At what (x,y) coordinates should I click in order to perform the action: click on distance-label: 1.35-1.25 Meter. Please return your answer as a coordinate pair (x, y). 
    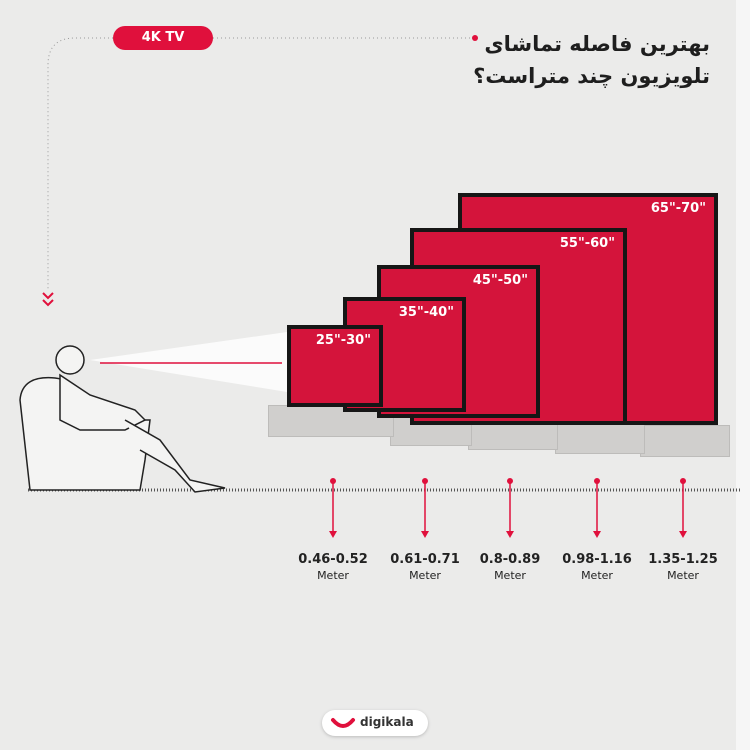
    Looking at the image, I should click on (683, 567).